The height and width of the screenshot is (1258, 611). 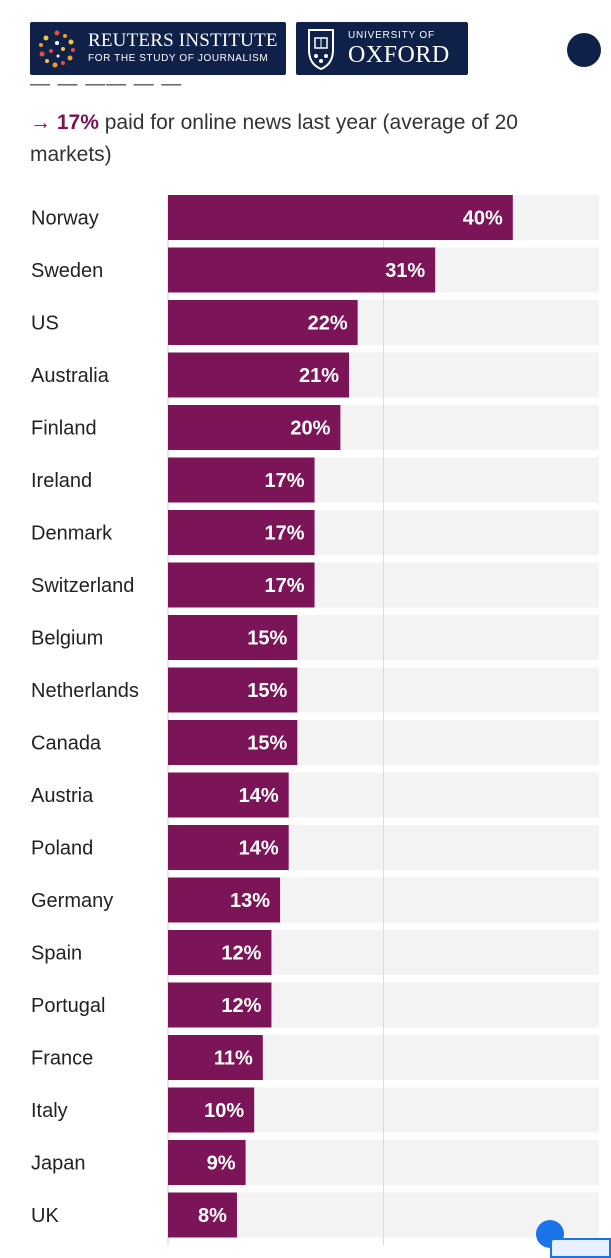 What do you see at coordinates (328, 324) in the screenshot?
I see `value-label: 22%` at bounding box center [328, 324].